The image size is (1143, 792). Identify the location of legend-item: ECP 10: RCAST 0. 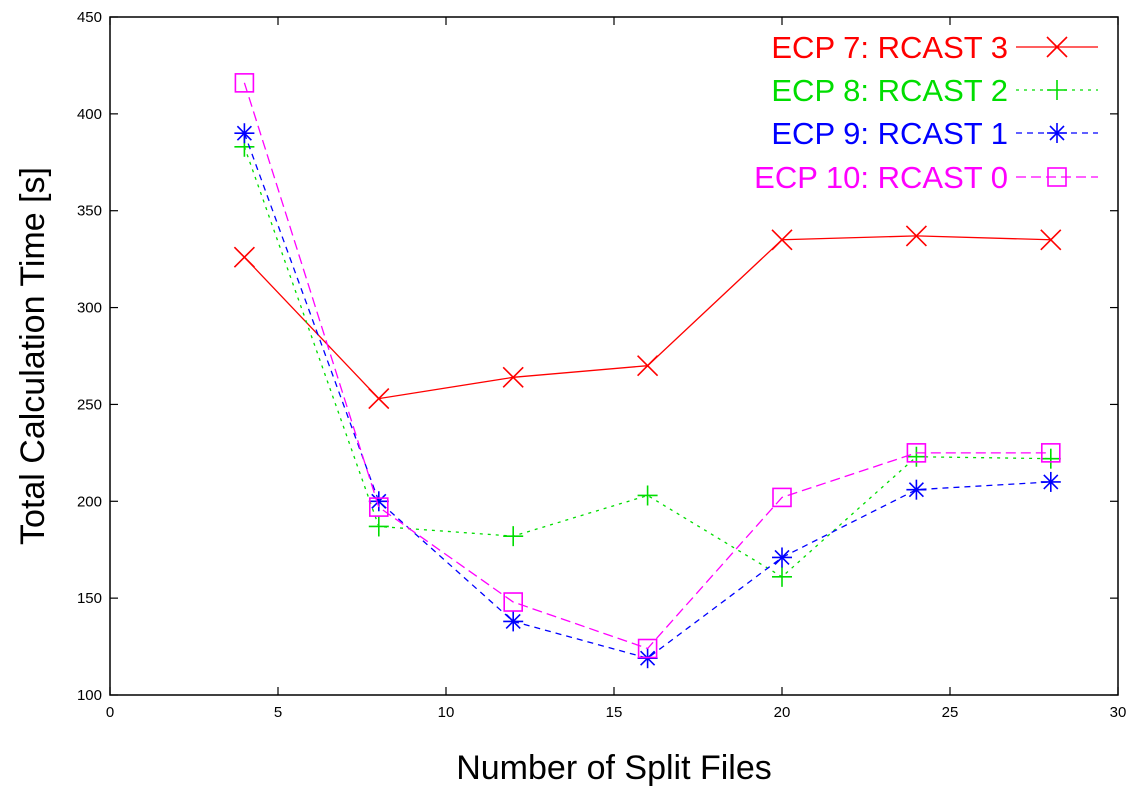
(926, 177).